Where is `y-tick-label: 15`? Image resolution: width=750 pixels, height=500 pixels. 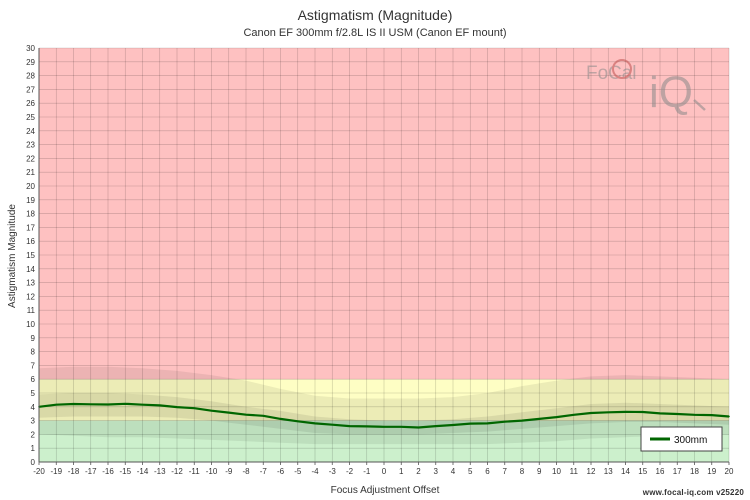 y-tick-label: 15 is located at coordinates (30, 255).